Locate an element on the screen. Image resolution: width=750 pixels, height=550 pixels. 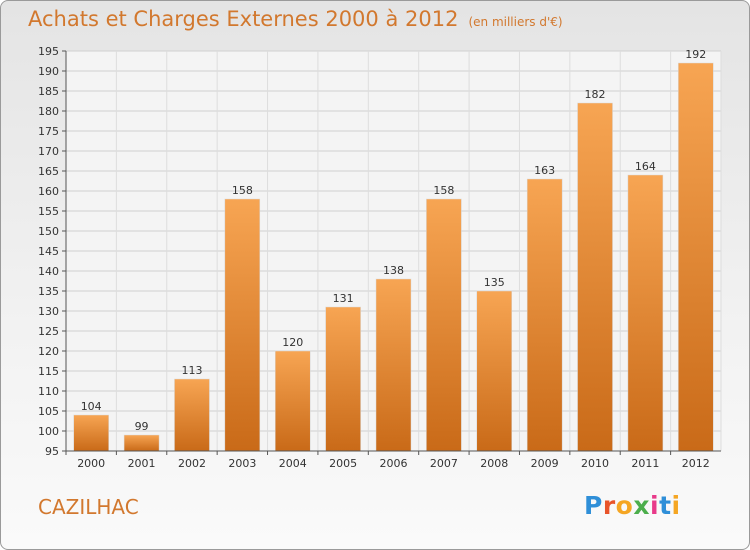
logo-letter: P is located at coordinates (593, 505).